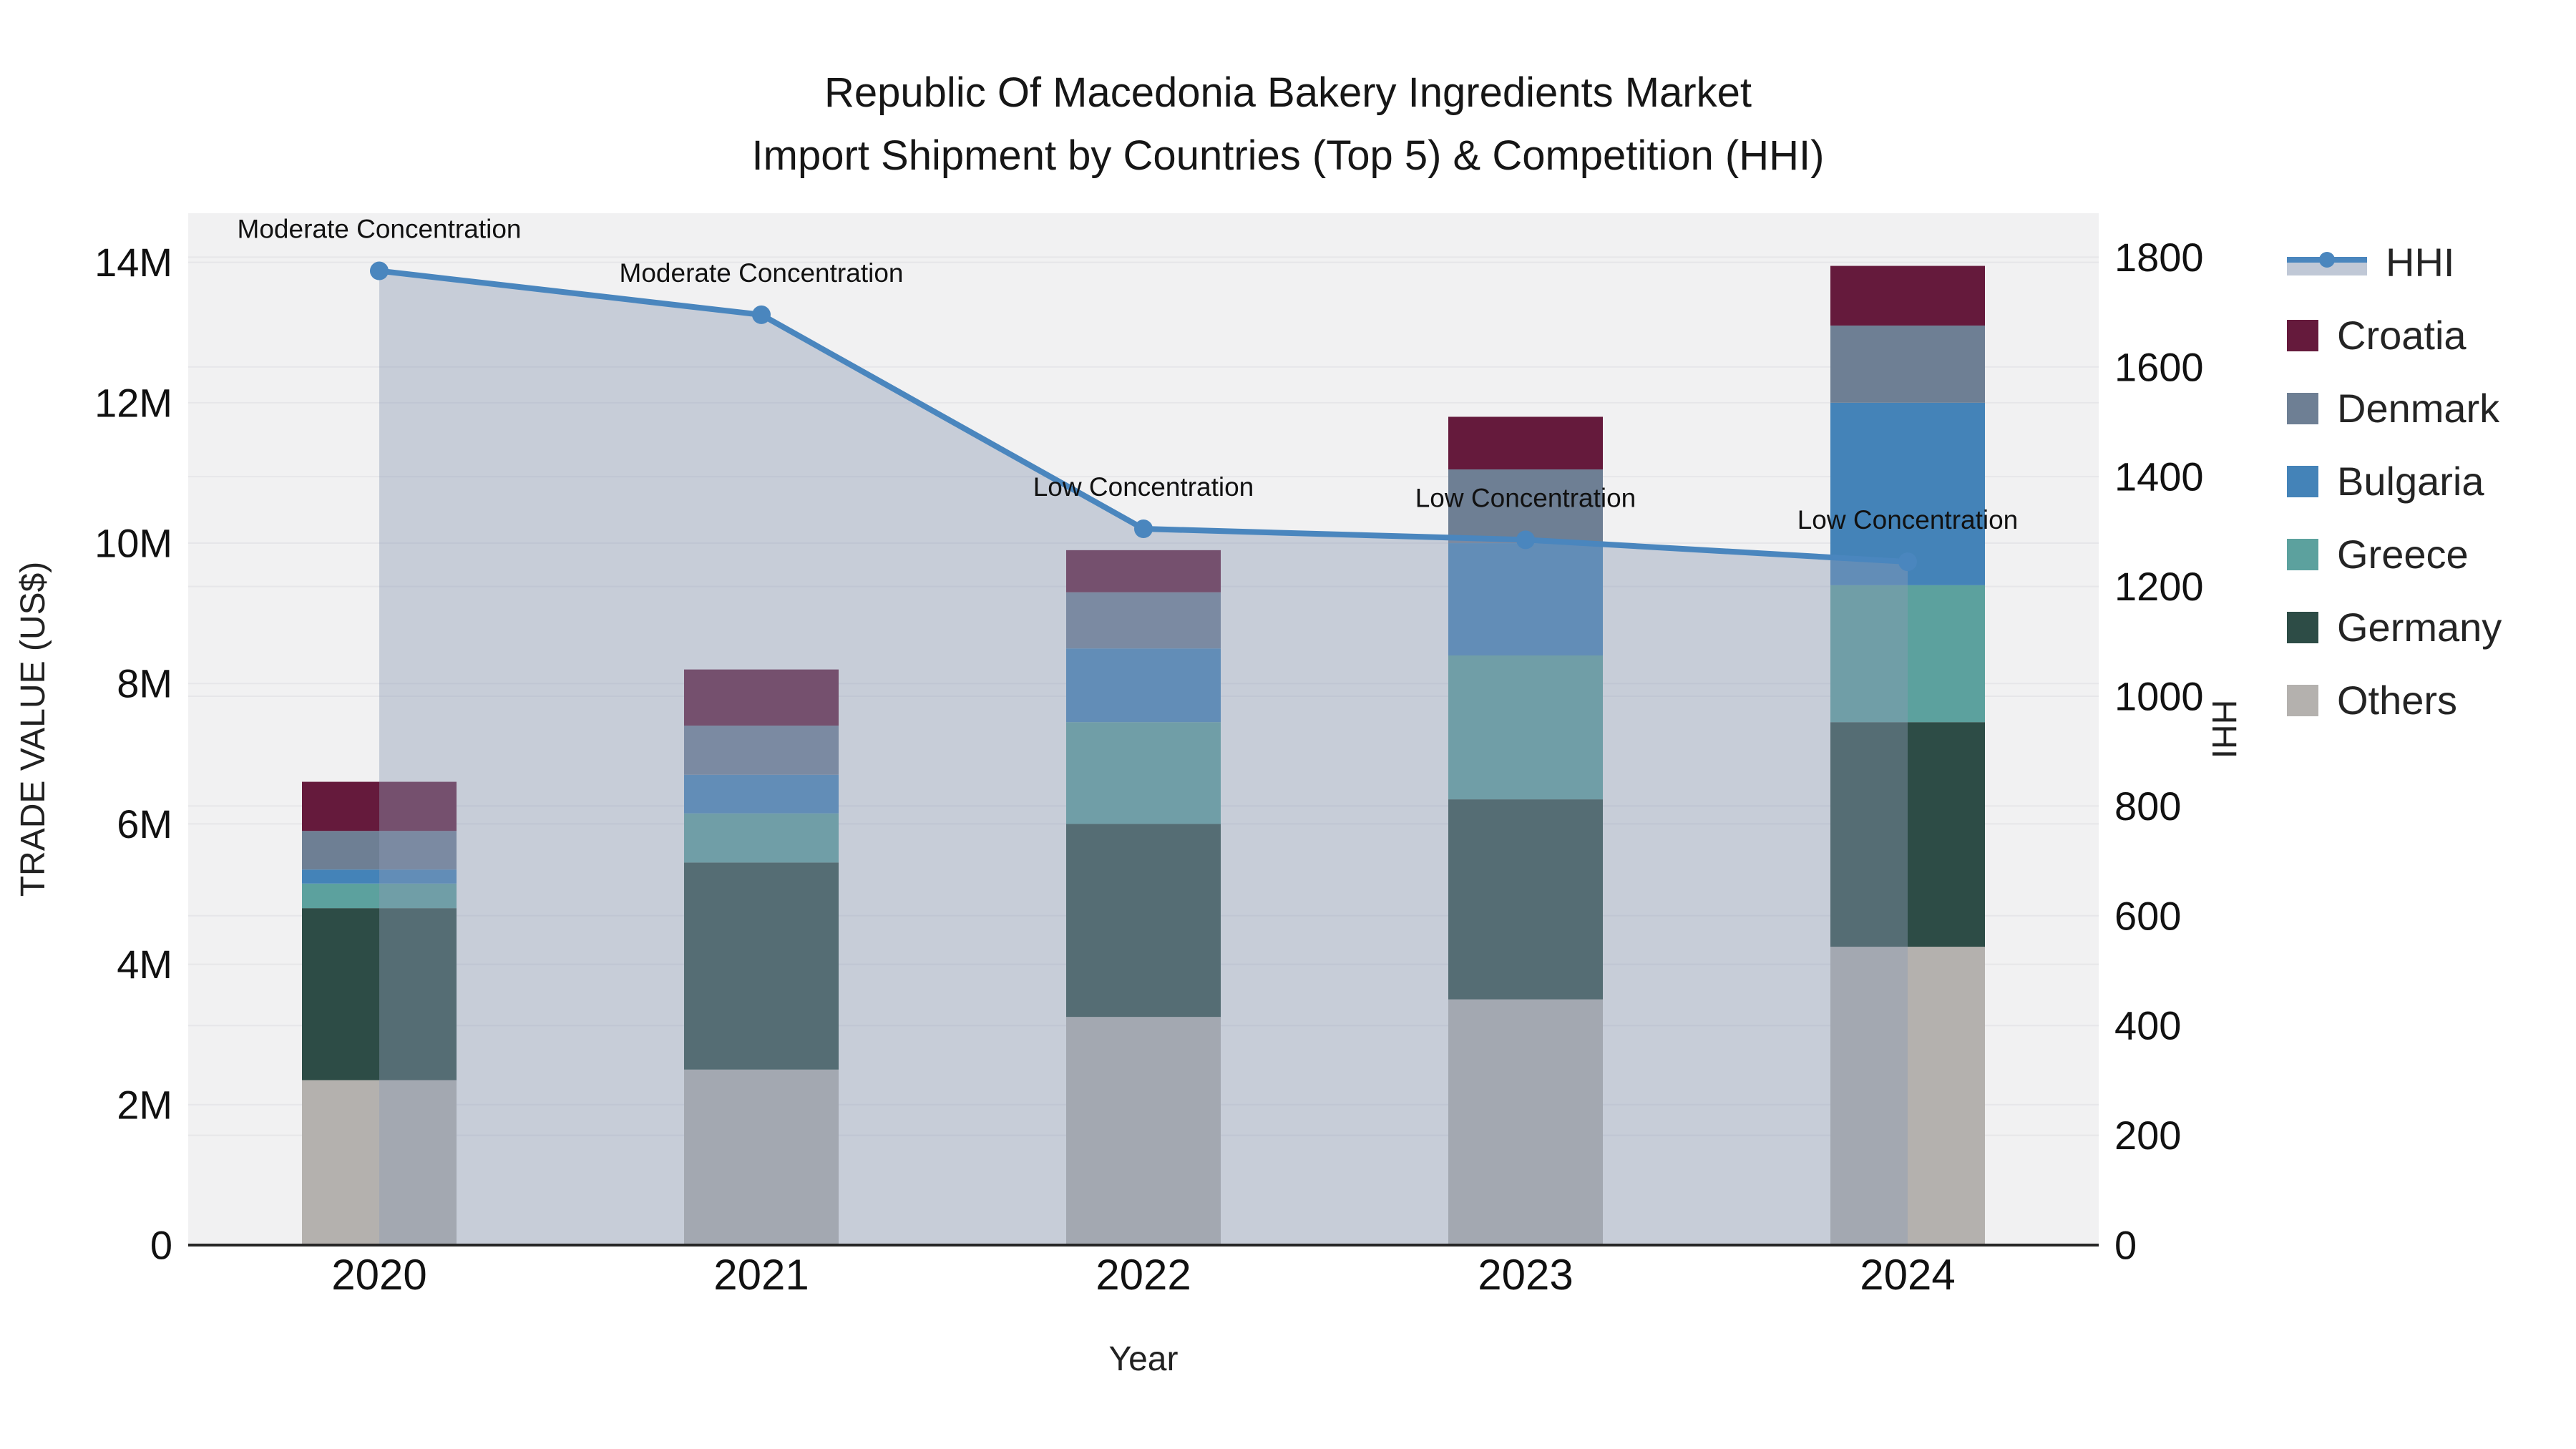  Describe the element at coordinates (1525, 1122) in the screenshot. I see `bar-segment-others-2023` at that location.